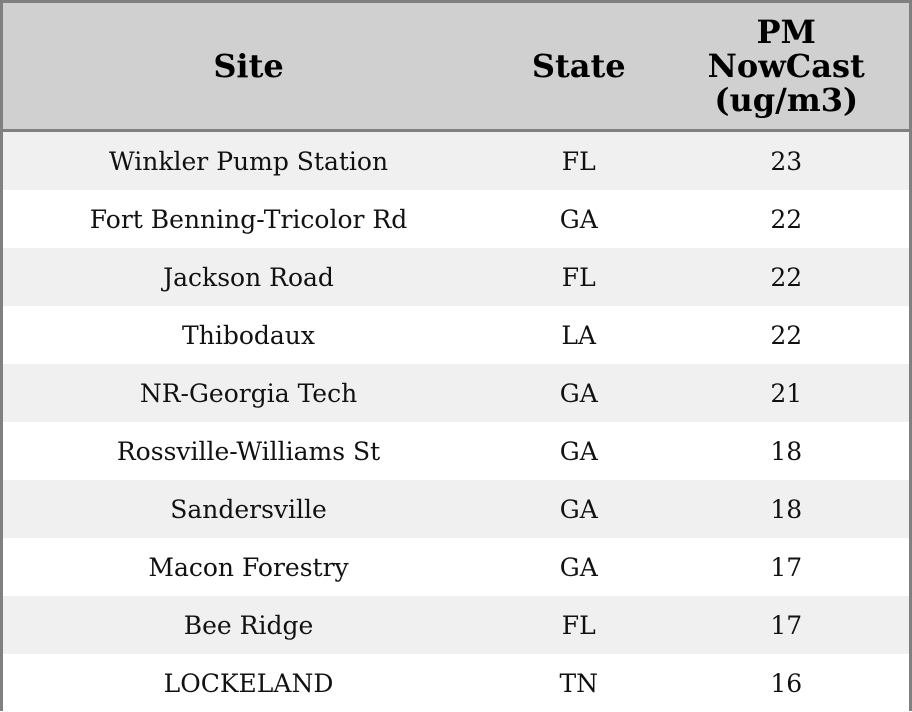  What do you see at coordinates (249, 451) in the screenshot?
I see `cell-site: Rossville-Williams St` at bounding box center [249, 451].